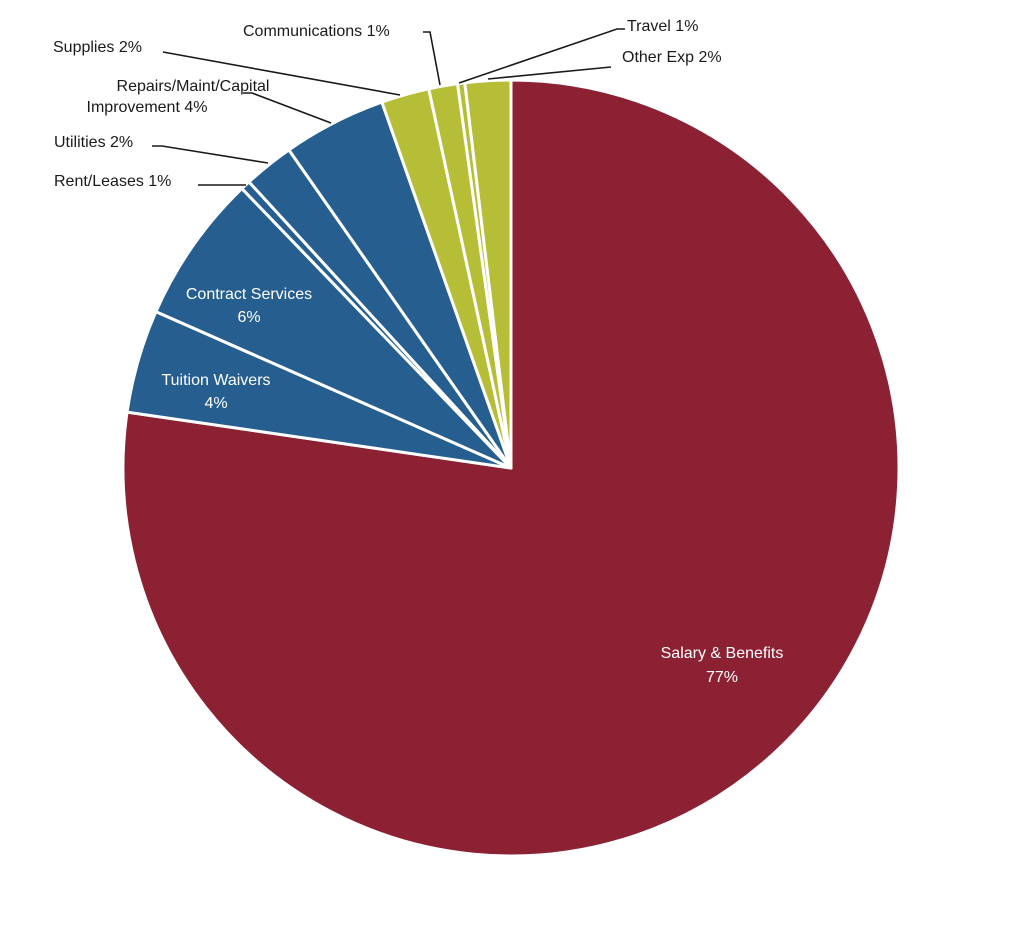 This screenshot has width=1024, height=937. What do you see at coordinates (549, 73) in the screenshot?
I see `leader-line-other-exp` at bounding box center [549, 73].